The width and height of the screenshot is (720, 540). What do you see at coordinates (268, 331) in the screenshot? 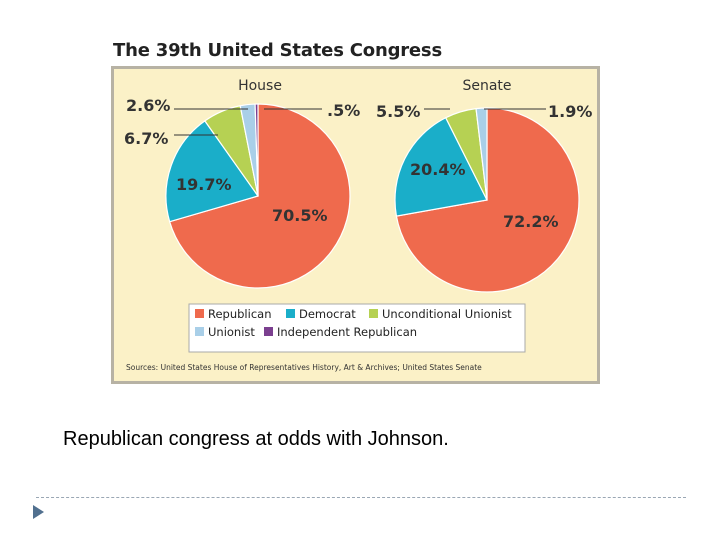
I see `legend-swatch-independent-republican` at bounding box center [268, 331].